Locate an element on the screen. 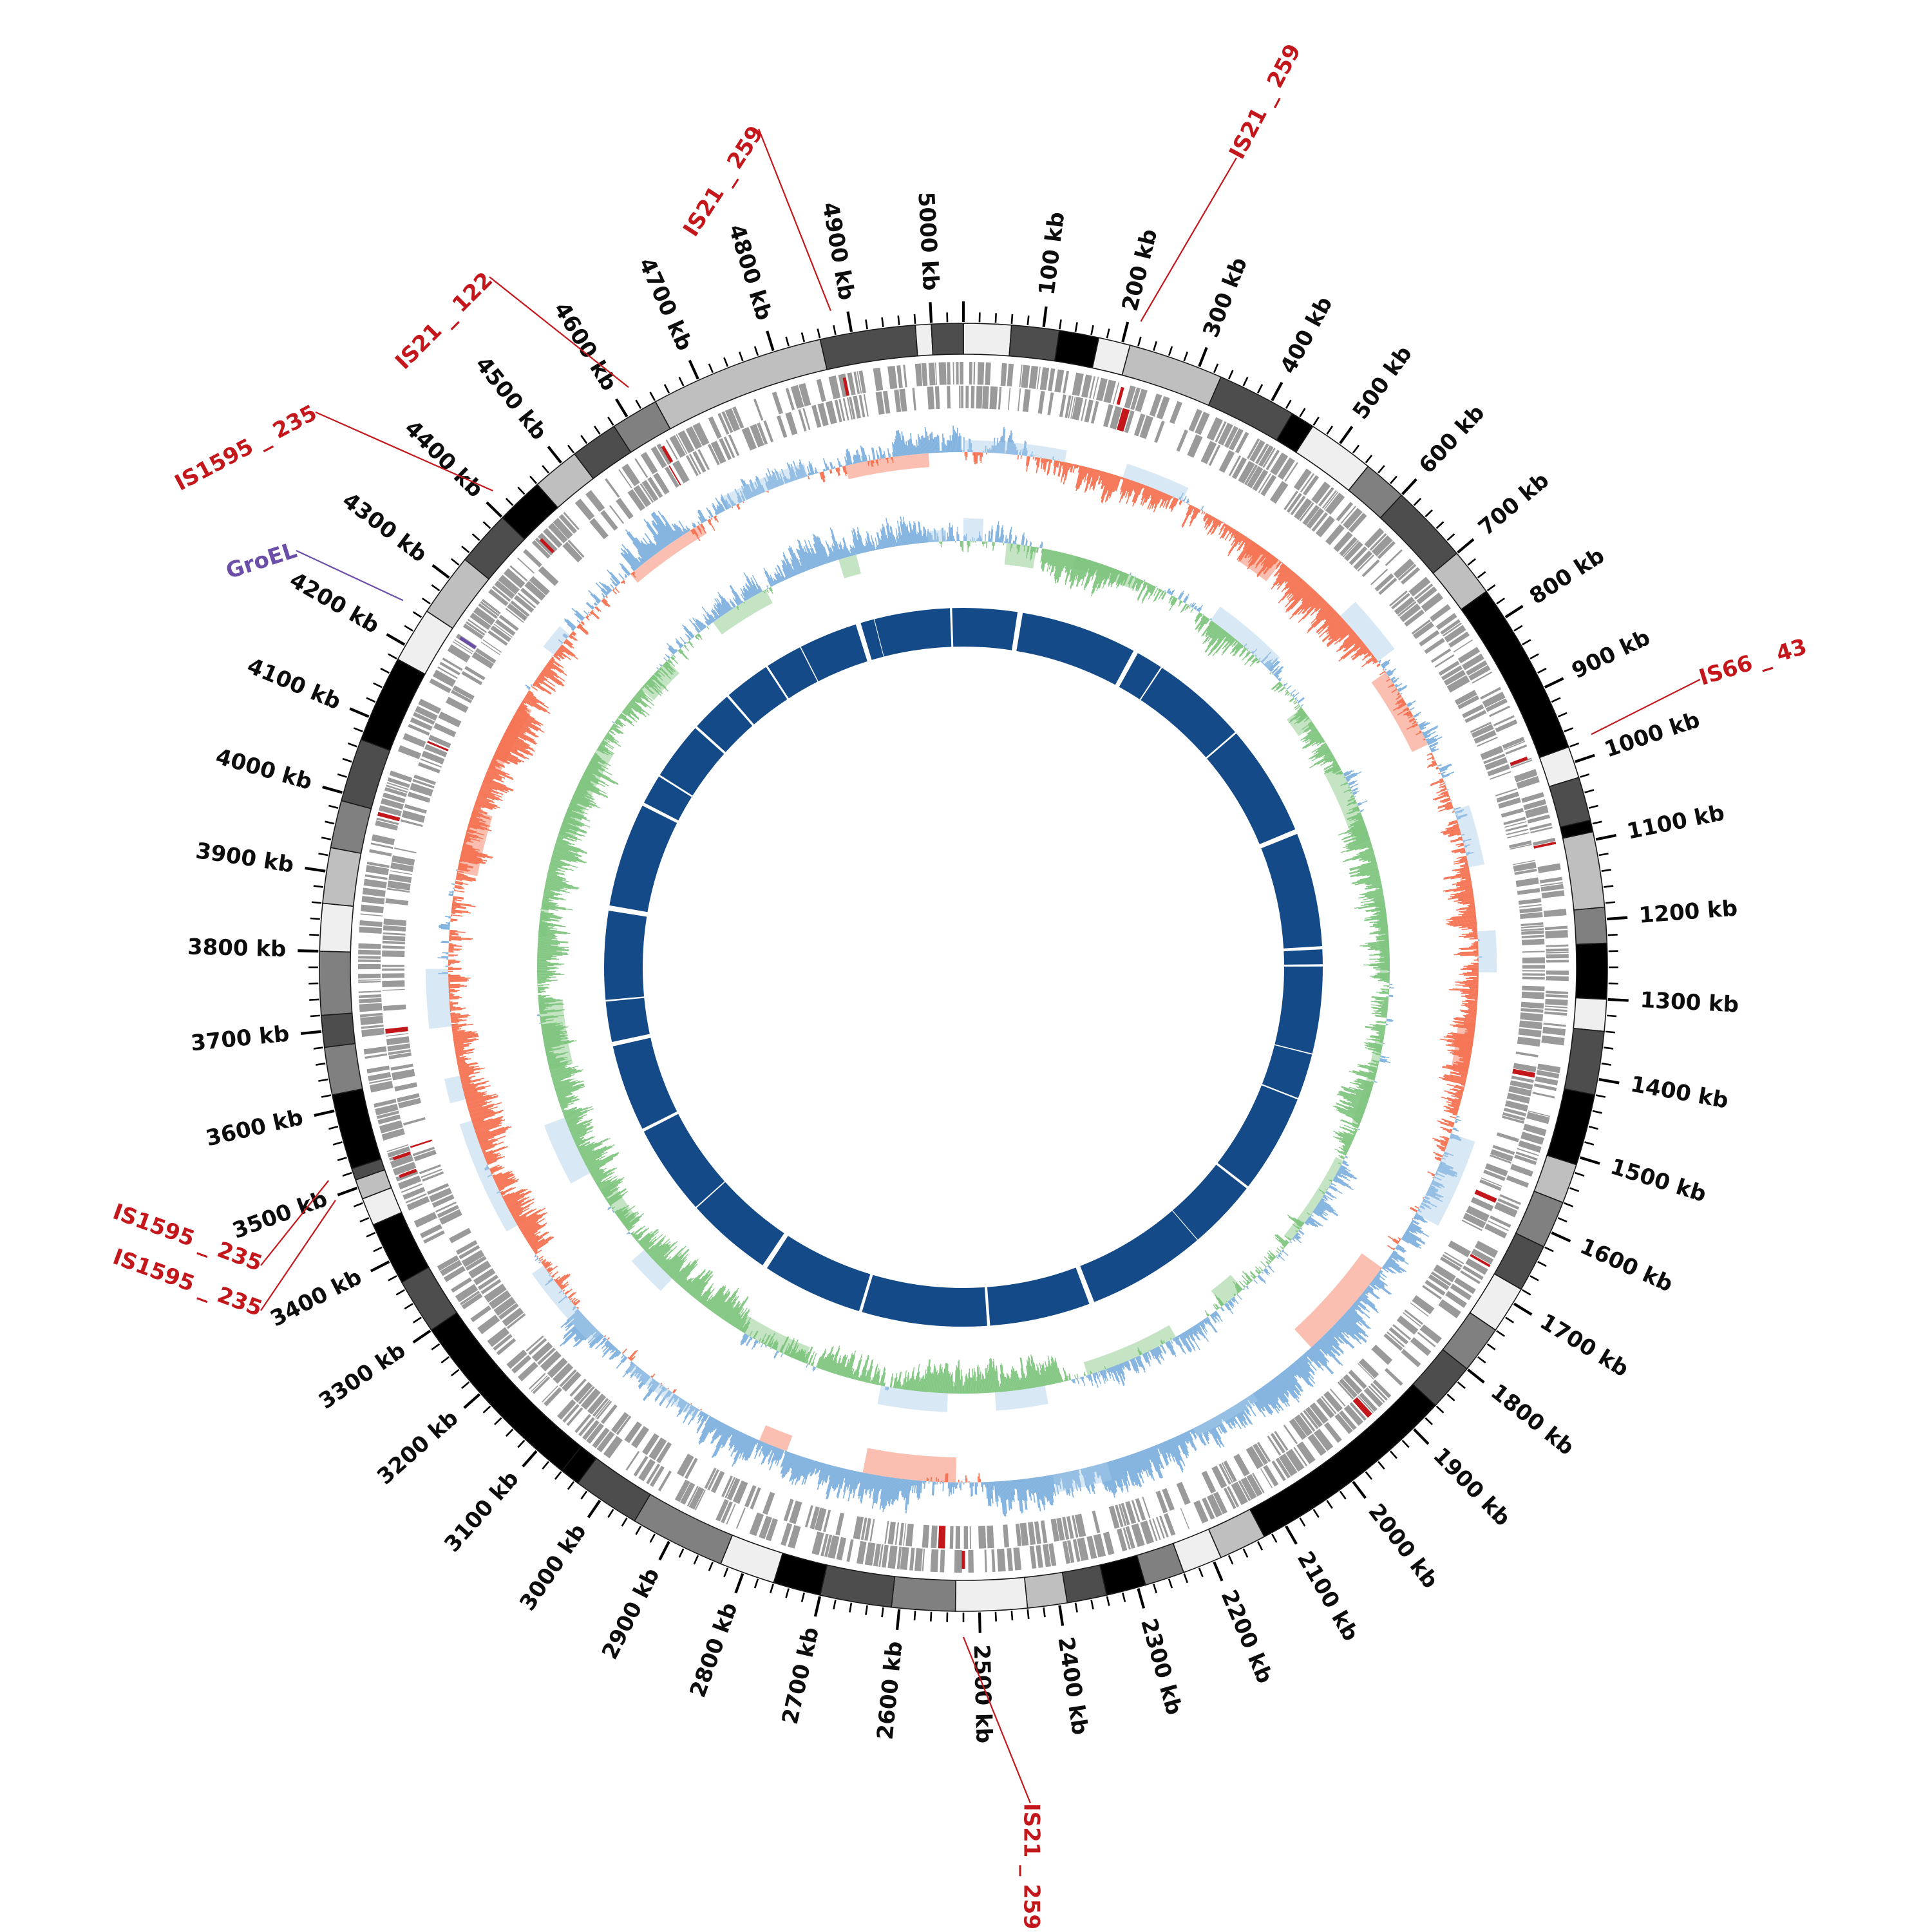 The image size is (1932, 1932). tick-label: 100 kb is located at coordinates (1052, 254).